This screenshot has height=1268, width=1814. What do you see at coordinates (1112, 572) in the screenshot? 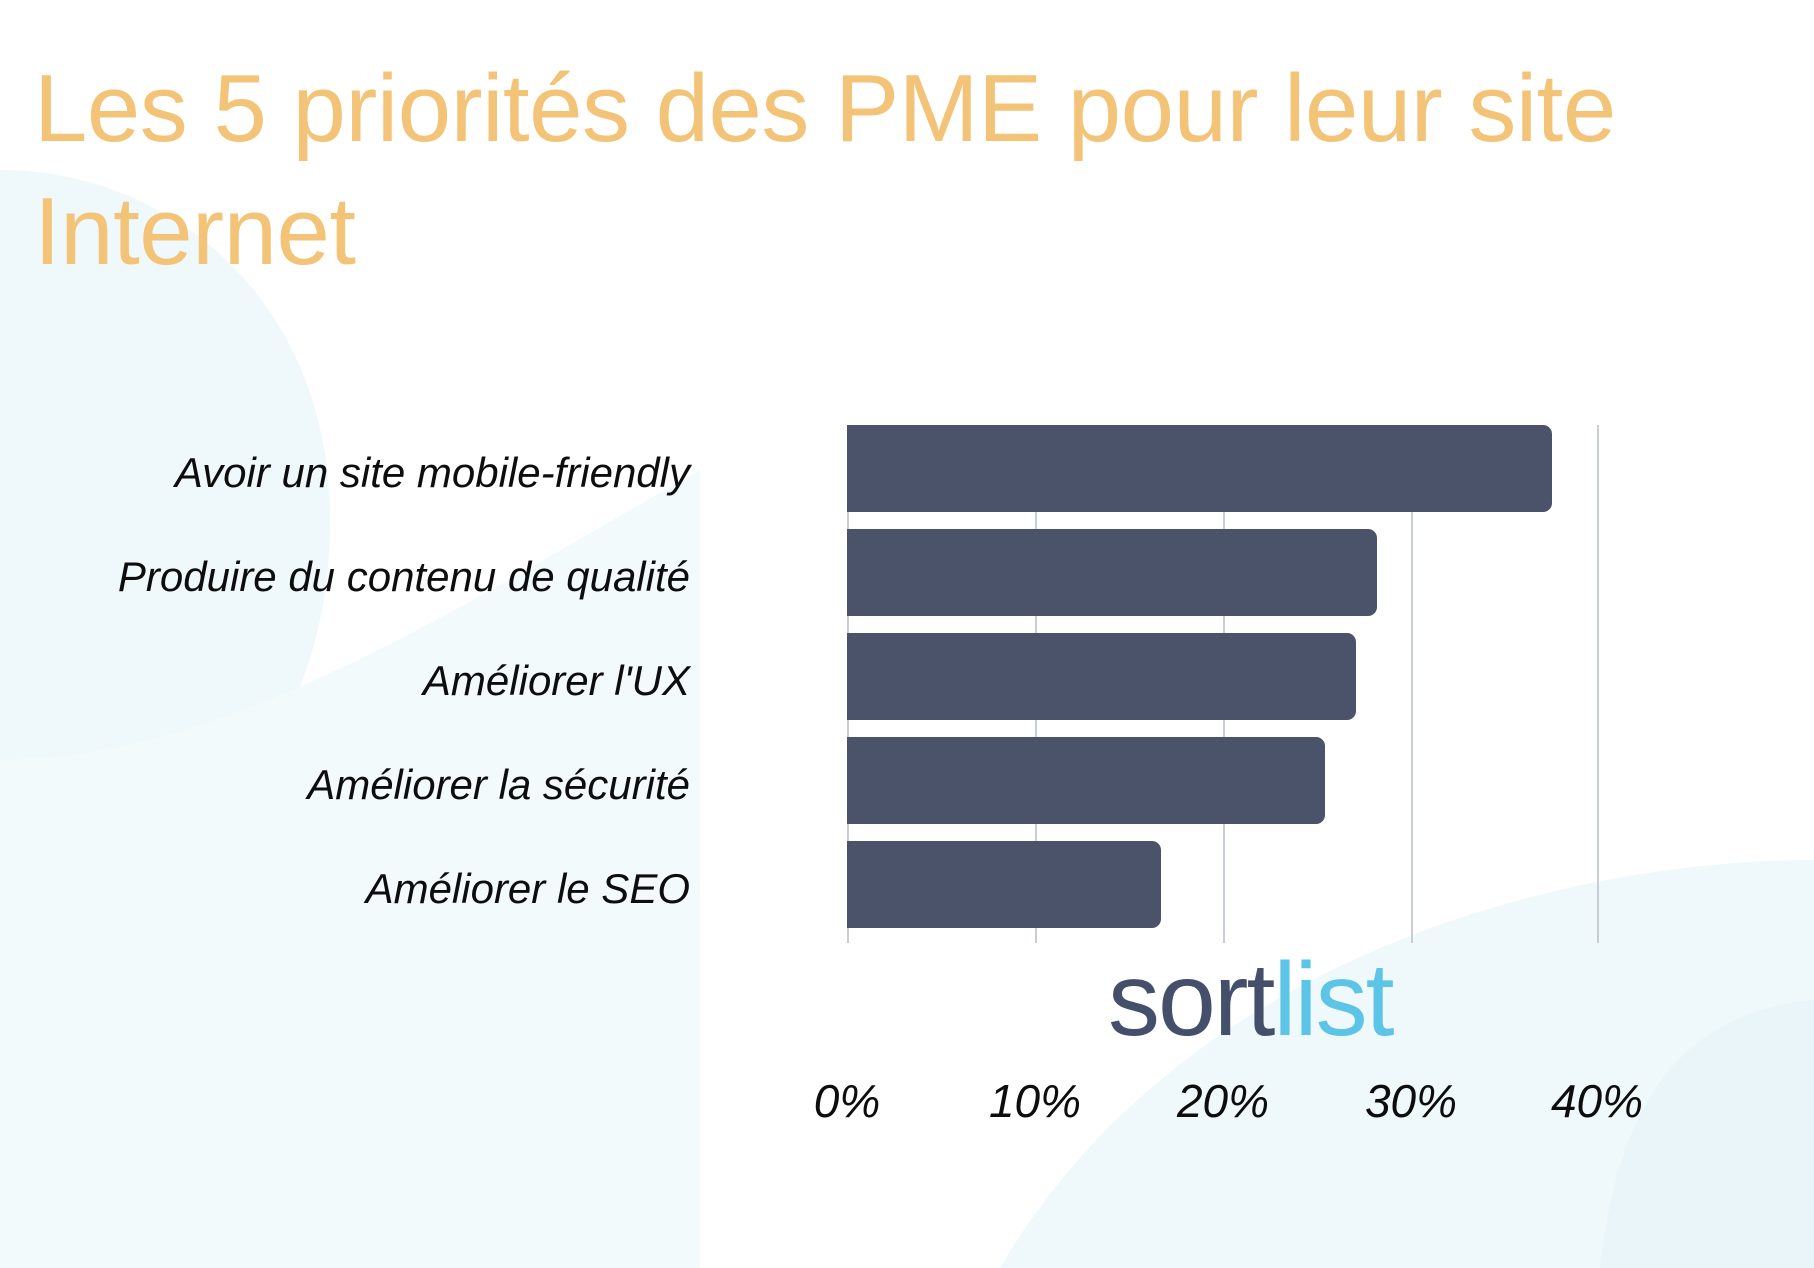
I see `bar-produire-du-contenu-de-qualite` at bounding box center [1112, 572].